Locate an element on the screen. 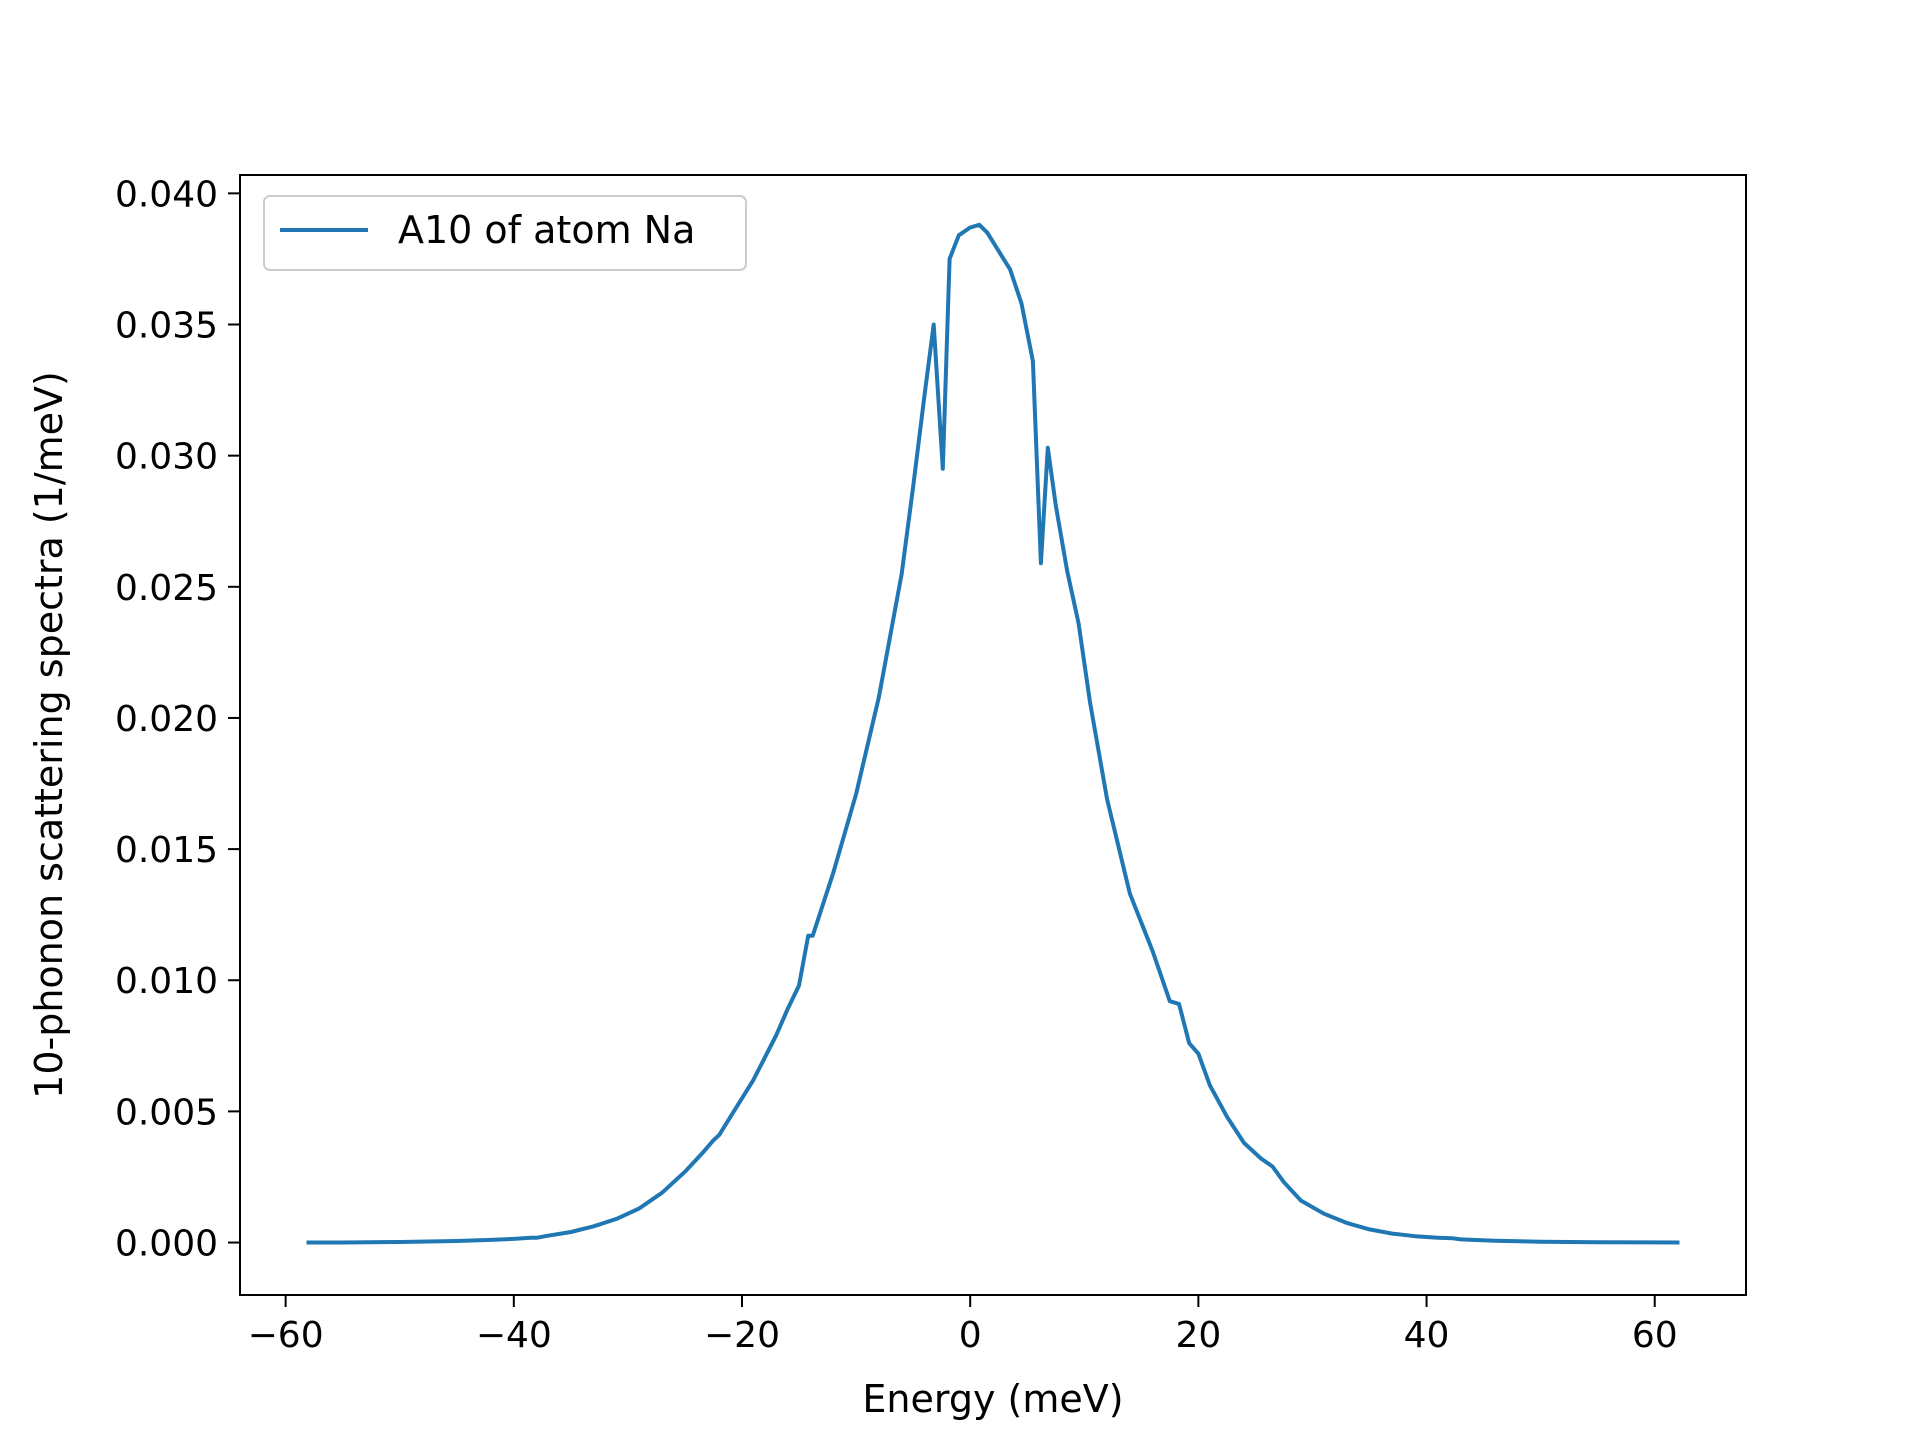  y-tick-label: 0.015 is located at coordinates (166, 850).